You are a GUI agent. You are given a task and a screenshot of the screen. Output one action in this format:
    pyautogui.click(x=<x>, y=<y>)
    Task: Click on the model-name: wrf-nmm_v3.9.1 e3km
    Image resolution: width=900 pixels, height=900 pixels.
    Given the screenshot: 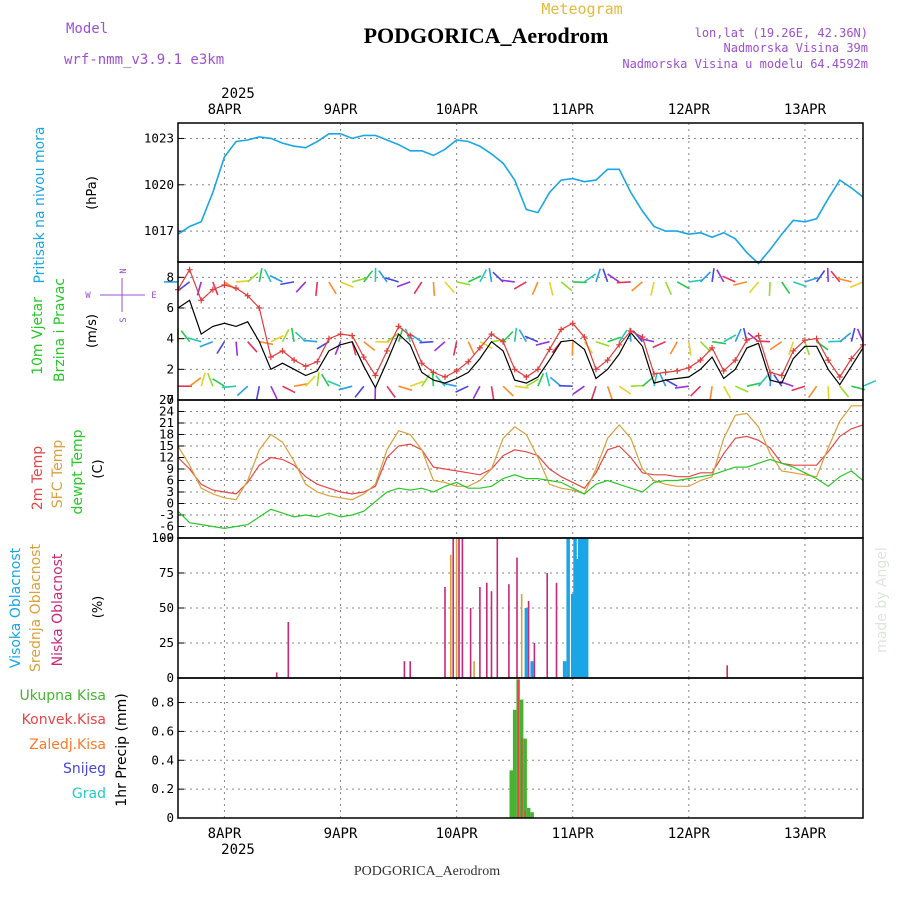 What is the action you would take?
    pyautogui.click(x=144, y=60)
    